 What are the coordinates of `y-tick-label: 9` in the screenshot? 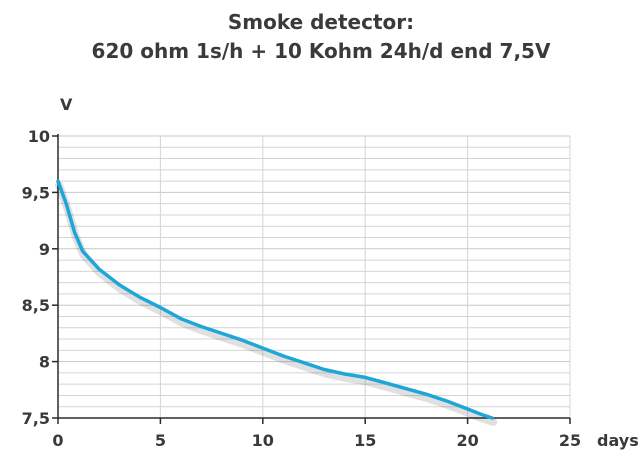 It's located at (44, 249).